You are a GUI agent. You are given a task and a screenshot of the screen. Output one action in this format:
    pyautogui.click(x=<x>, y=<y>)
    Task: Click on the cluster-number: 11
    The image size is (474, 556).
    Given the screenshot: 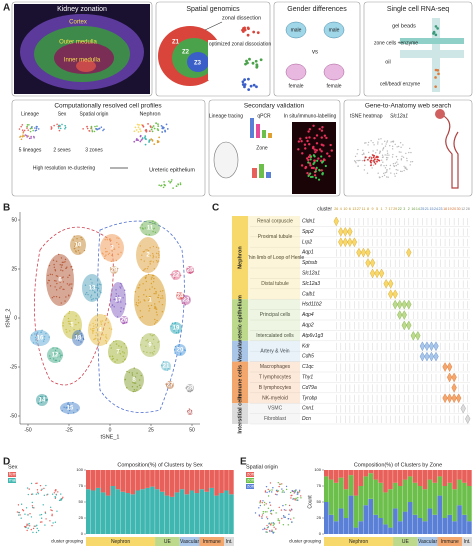 What is the action you would take?
    pyautogui.click(x=364, y=209)
    